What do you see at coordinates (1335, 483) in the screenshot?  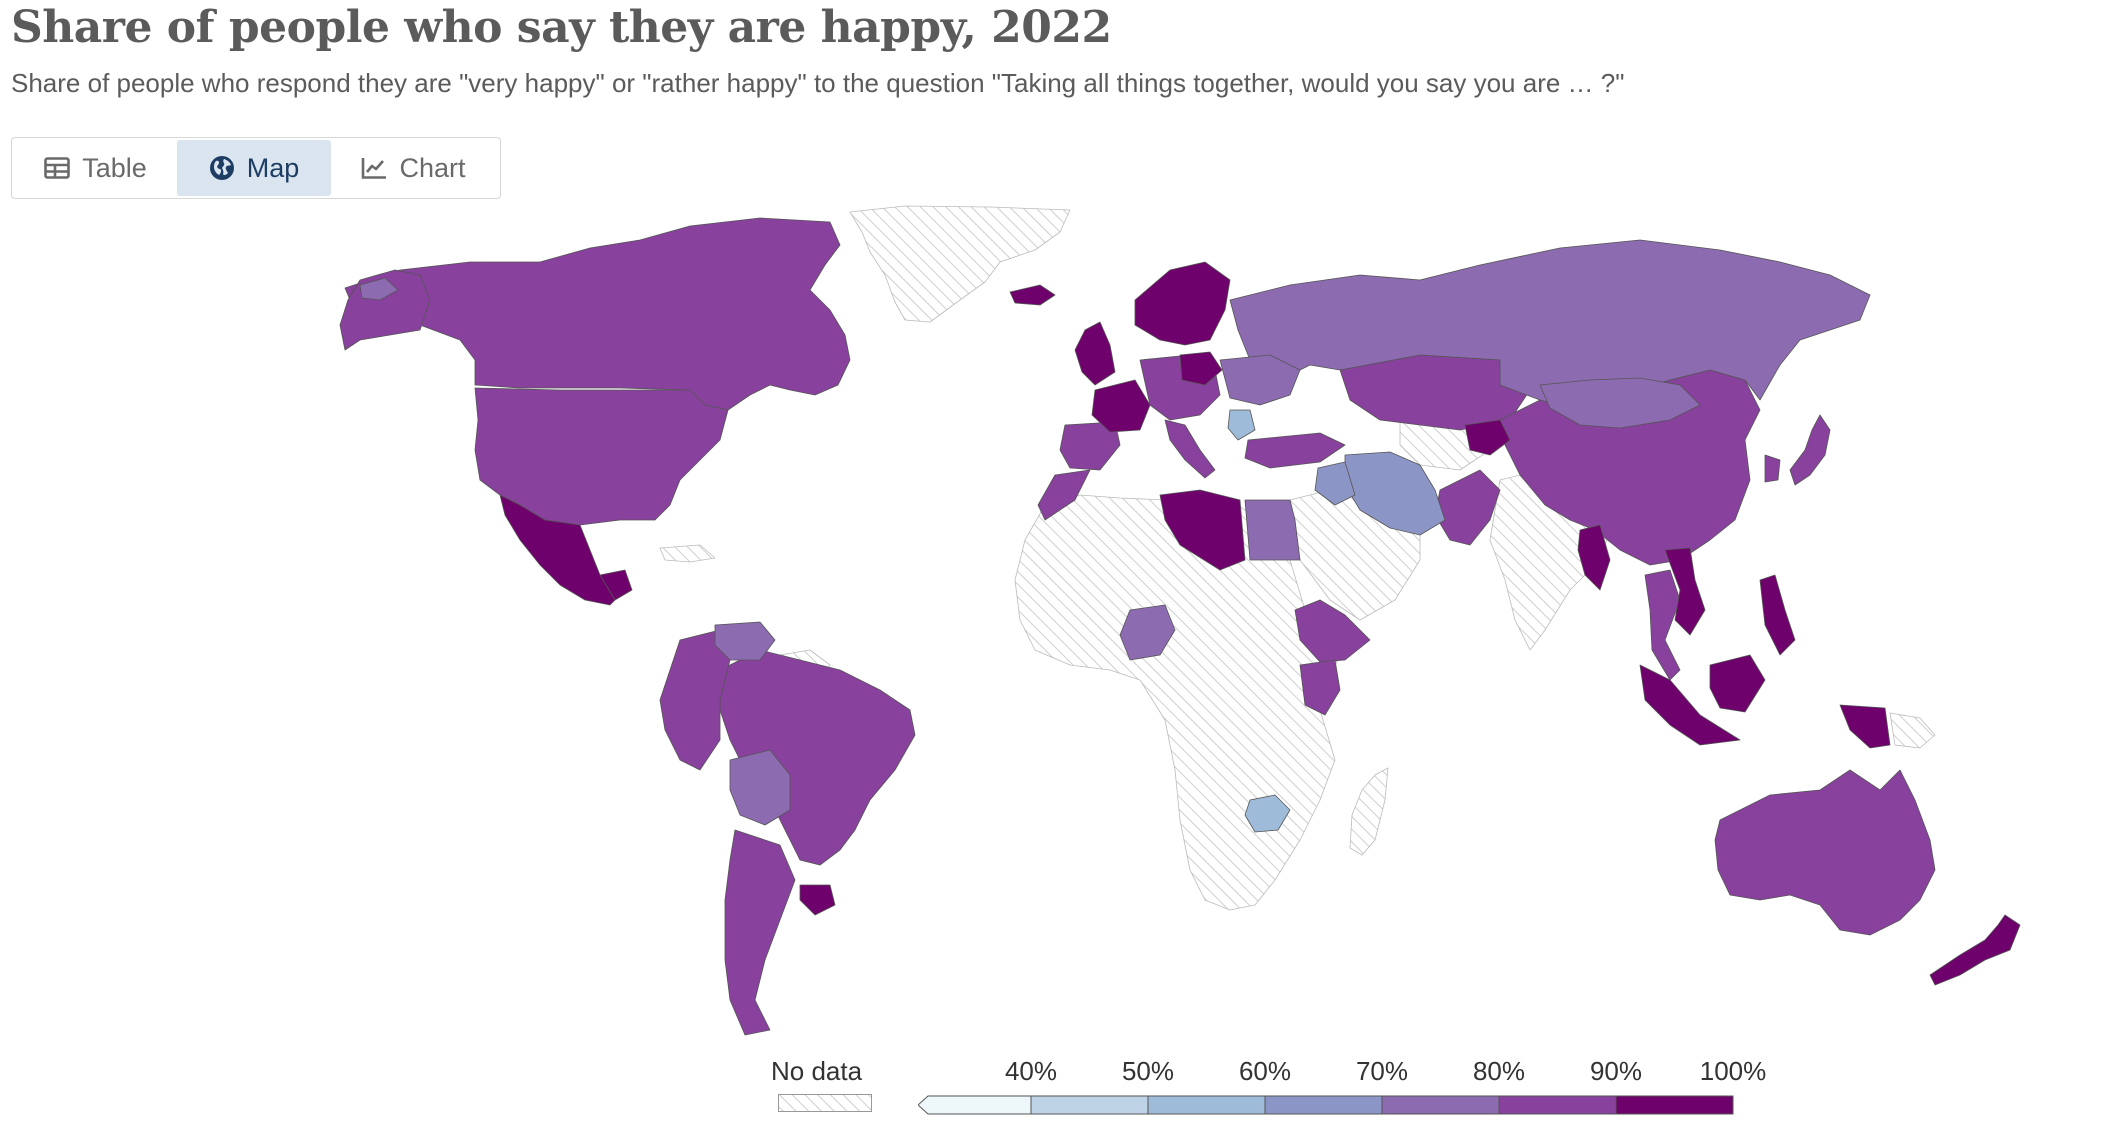 I see `country-iraq` at bounding box center [1335, 483].